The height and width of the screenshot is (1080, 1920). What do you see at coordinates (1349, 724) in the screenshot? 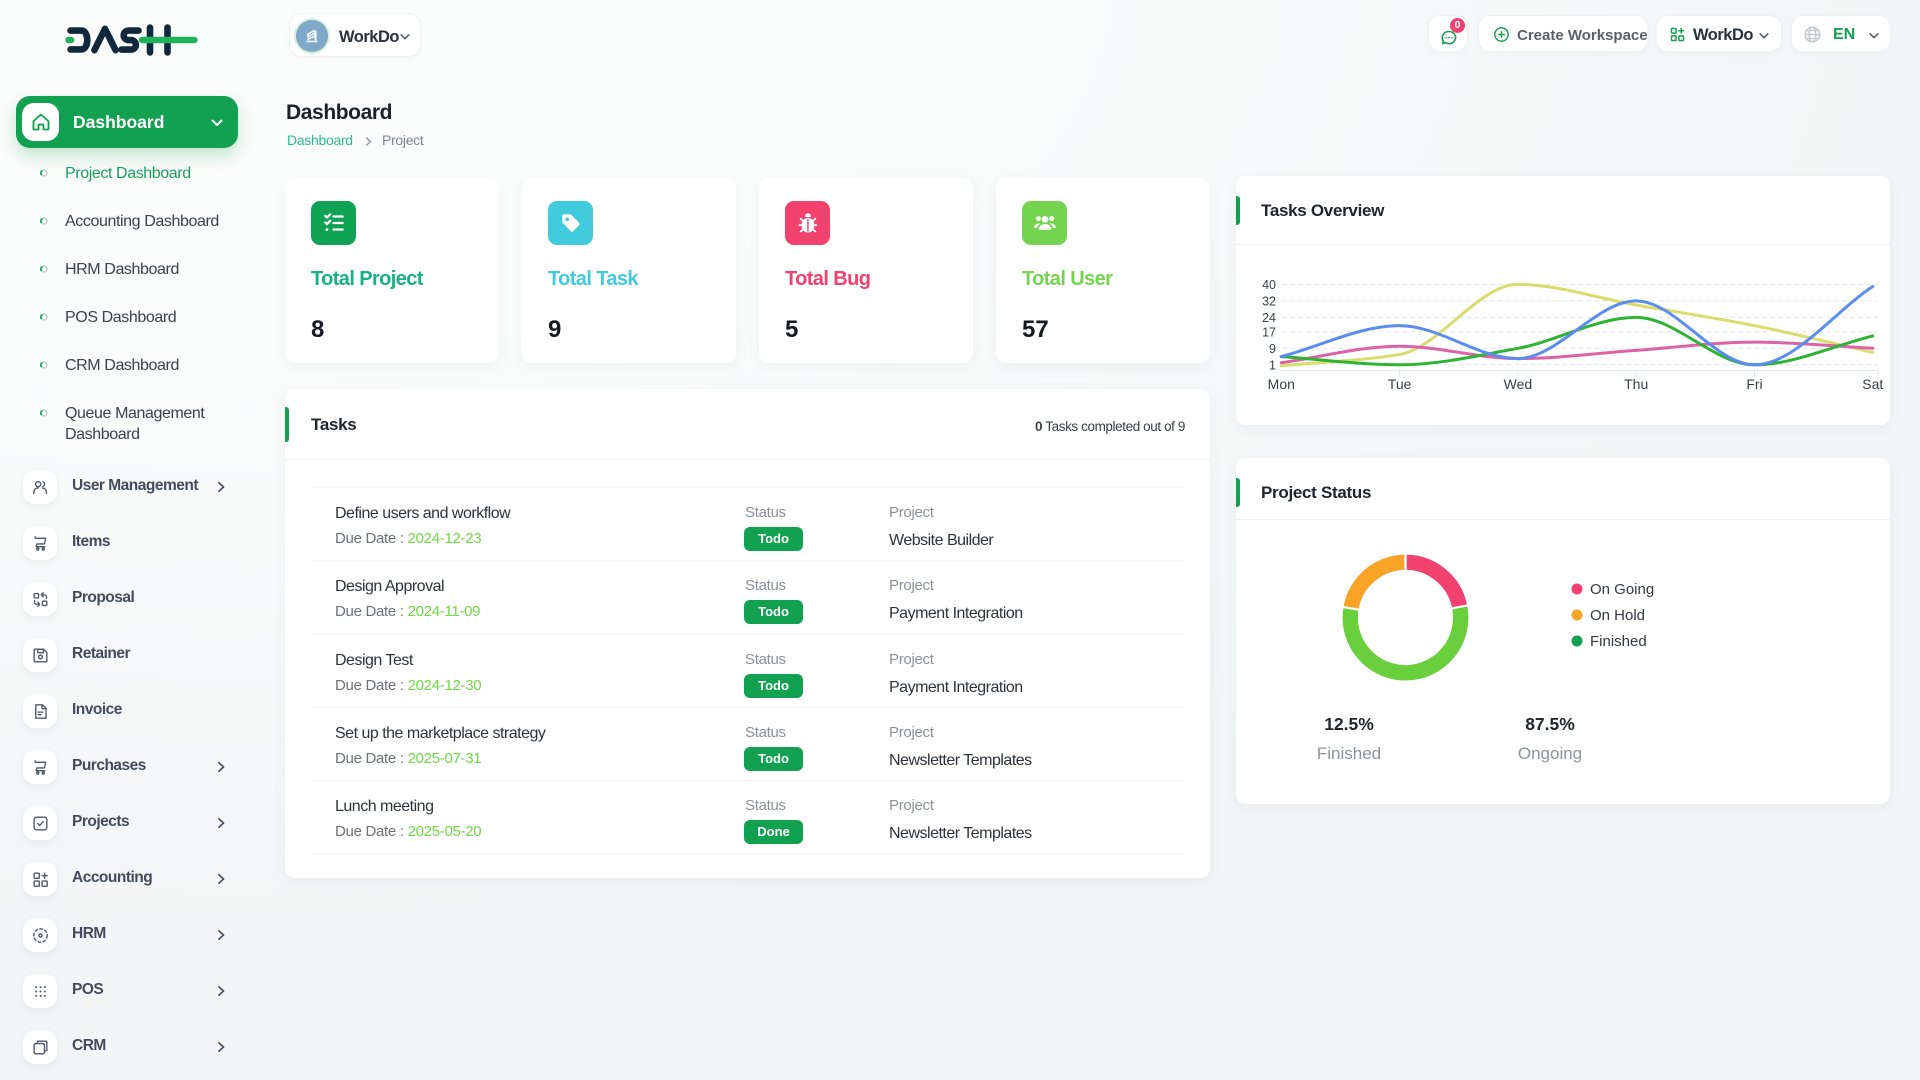
I see `svg-text: 12.5%` at bounding box center [1349, 724].